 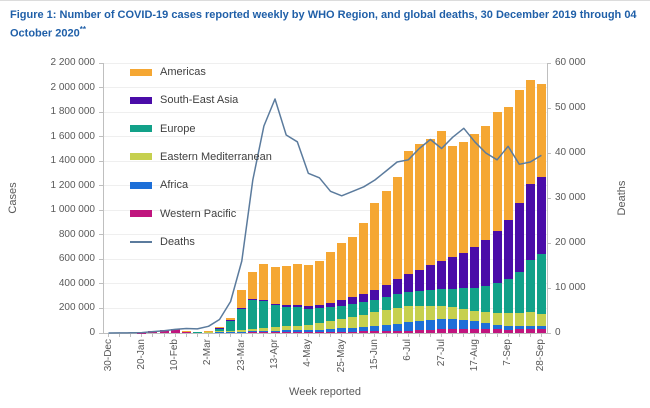 I want to click on x-tick-label: 6-Jul, so click(x=407, y=350).